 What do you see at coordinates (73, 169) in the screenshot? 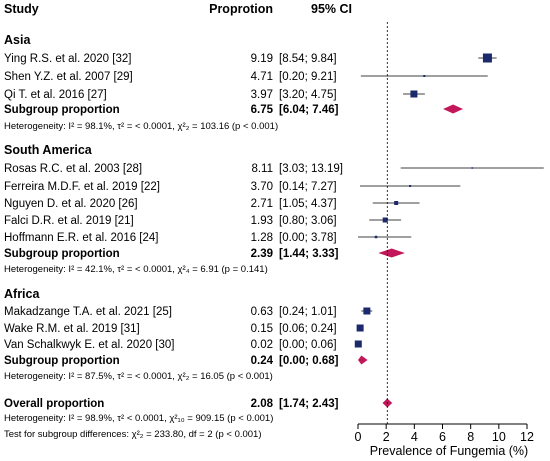
I see `study-row-label: Rosas R.C. et al. 2003 [28]` at bounding box center [73, 169].